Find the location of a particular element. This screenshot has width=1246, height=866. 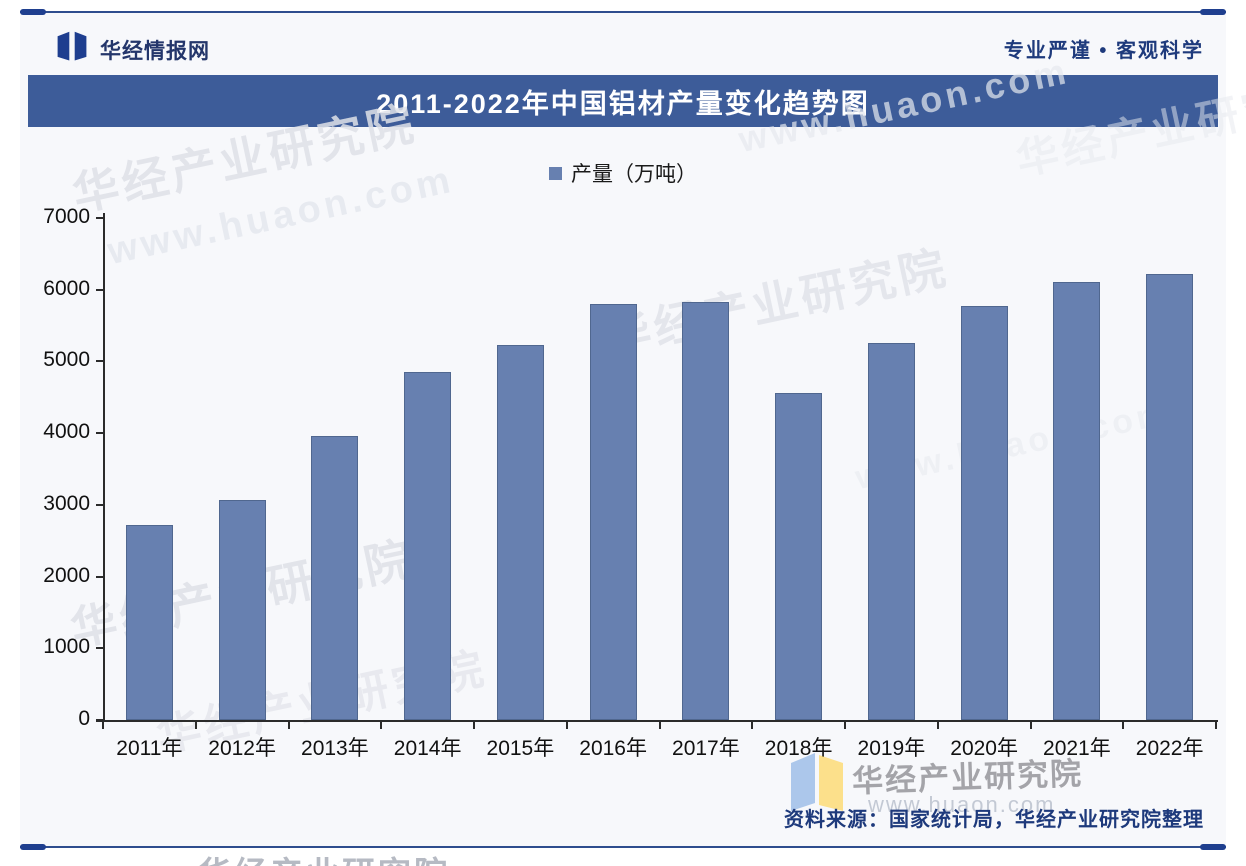

x-axis-category-label: 2017年 is located at coordinates (706, 748).